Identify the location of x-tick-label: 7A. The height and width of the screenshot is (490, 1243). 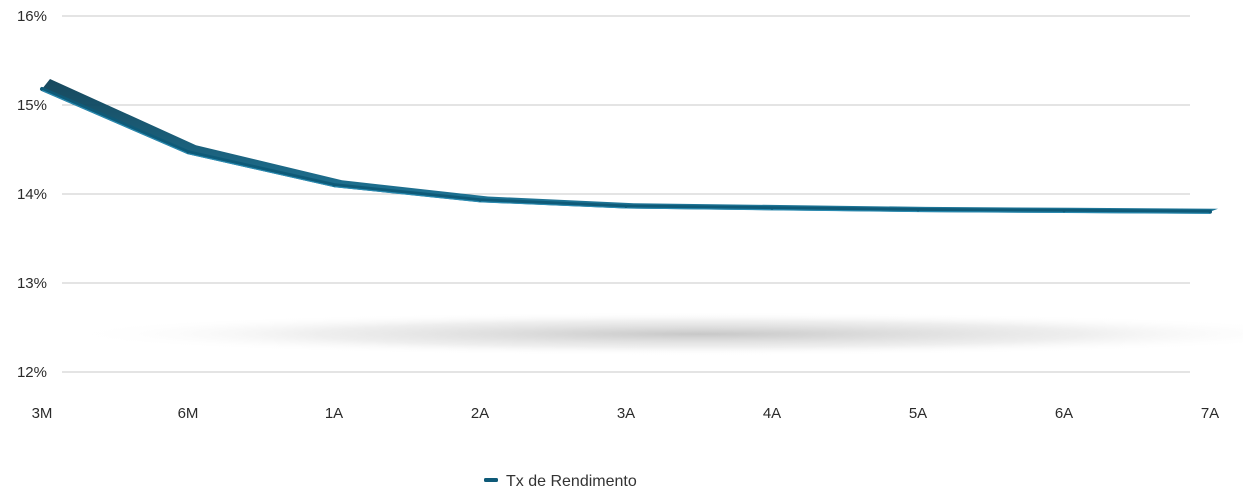
(1210, 413).